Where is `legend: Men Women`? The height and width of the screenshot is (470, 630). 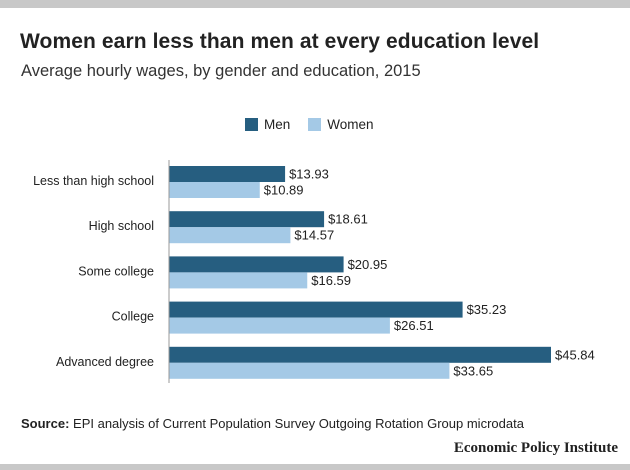
legend: Men Women is located at coordinates (318, 124).